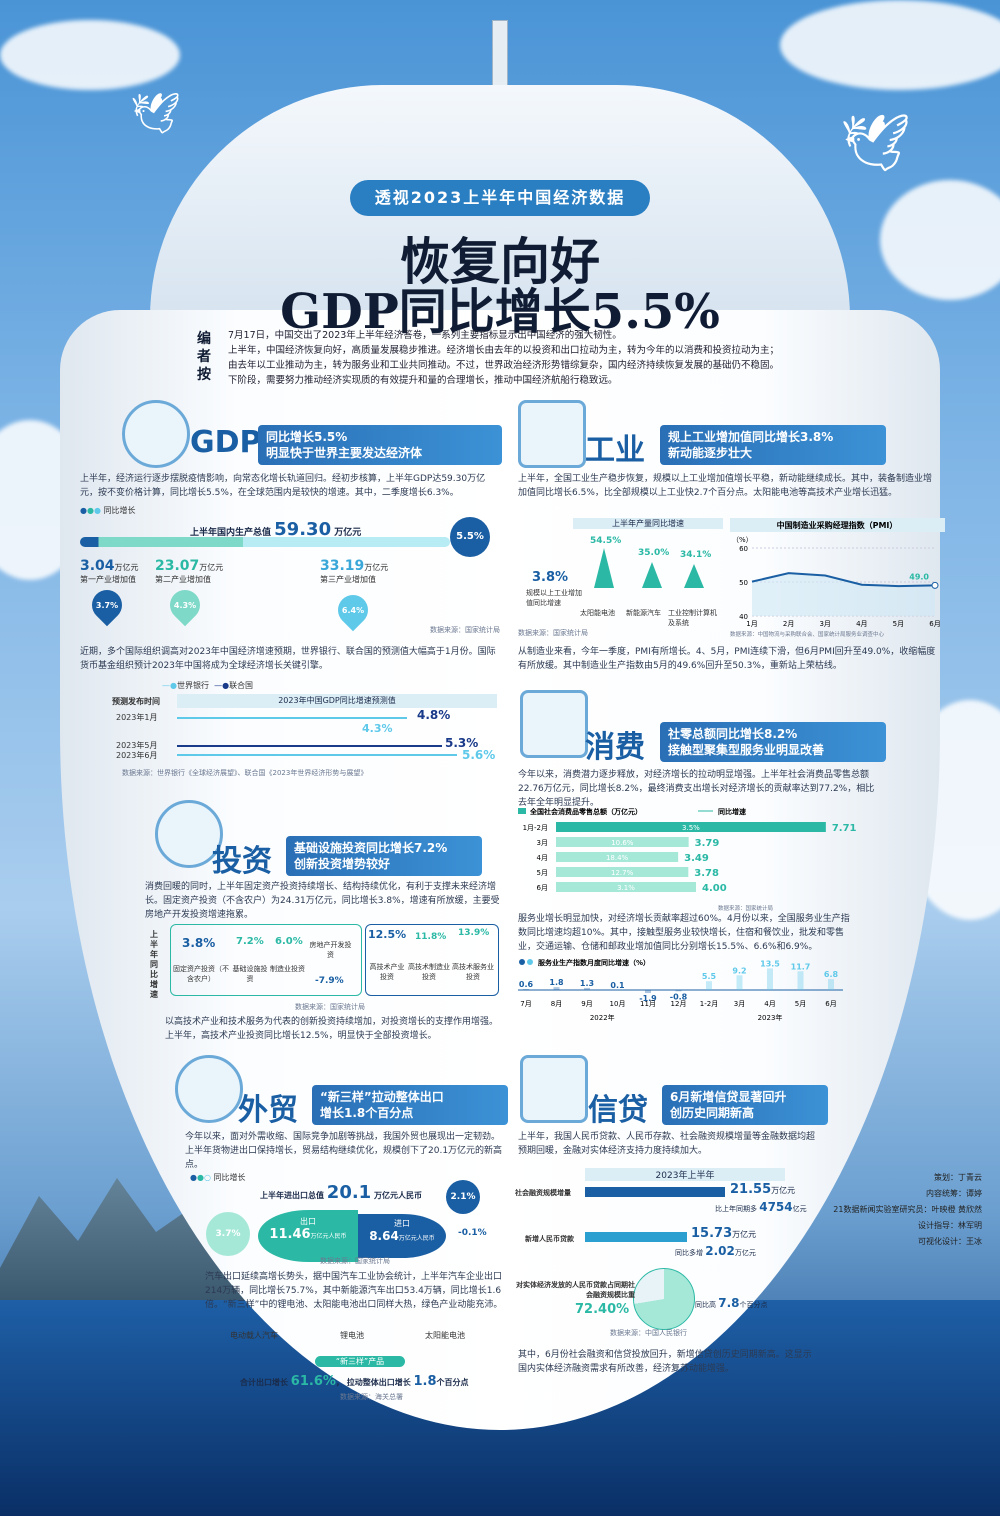 The height and width of the screenshot is (1516, 1000). What do you see at coordinates (751, 624) in the screenshot?
I see `pmi-xtick: 1月` at bounding box center [751, 624].